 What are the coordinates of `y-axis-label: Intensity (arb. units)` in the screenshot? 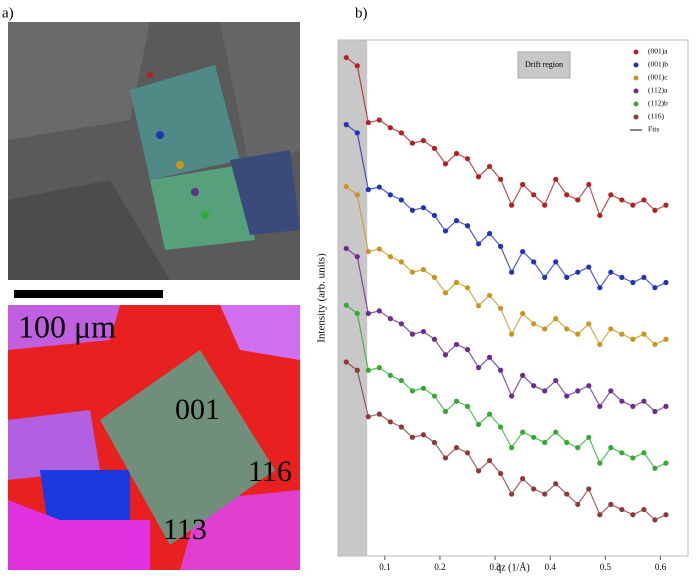 It's located at (322, 298).